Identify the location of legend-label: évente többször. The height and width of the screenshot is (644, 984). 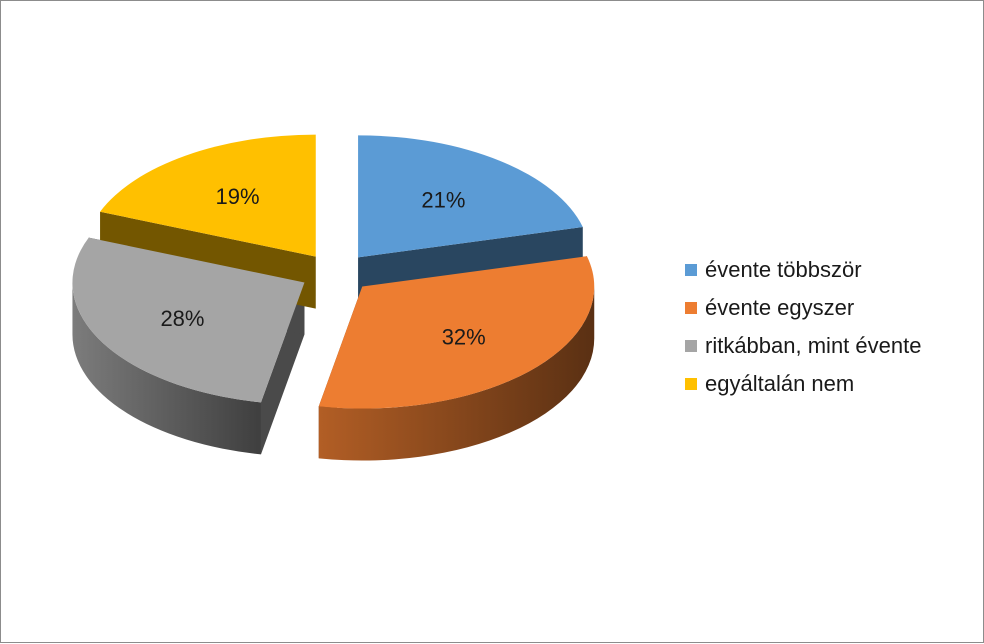
(783, 269).